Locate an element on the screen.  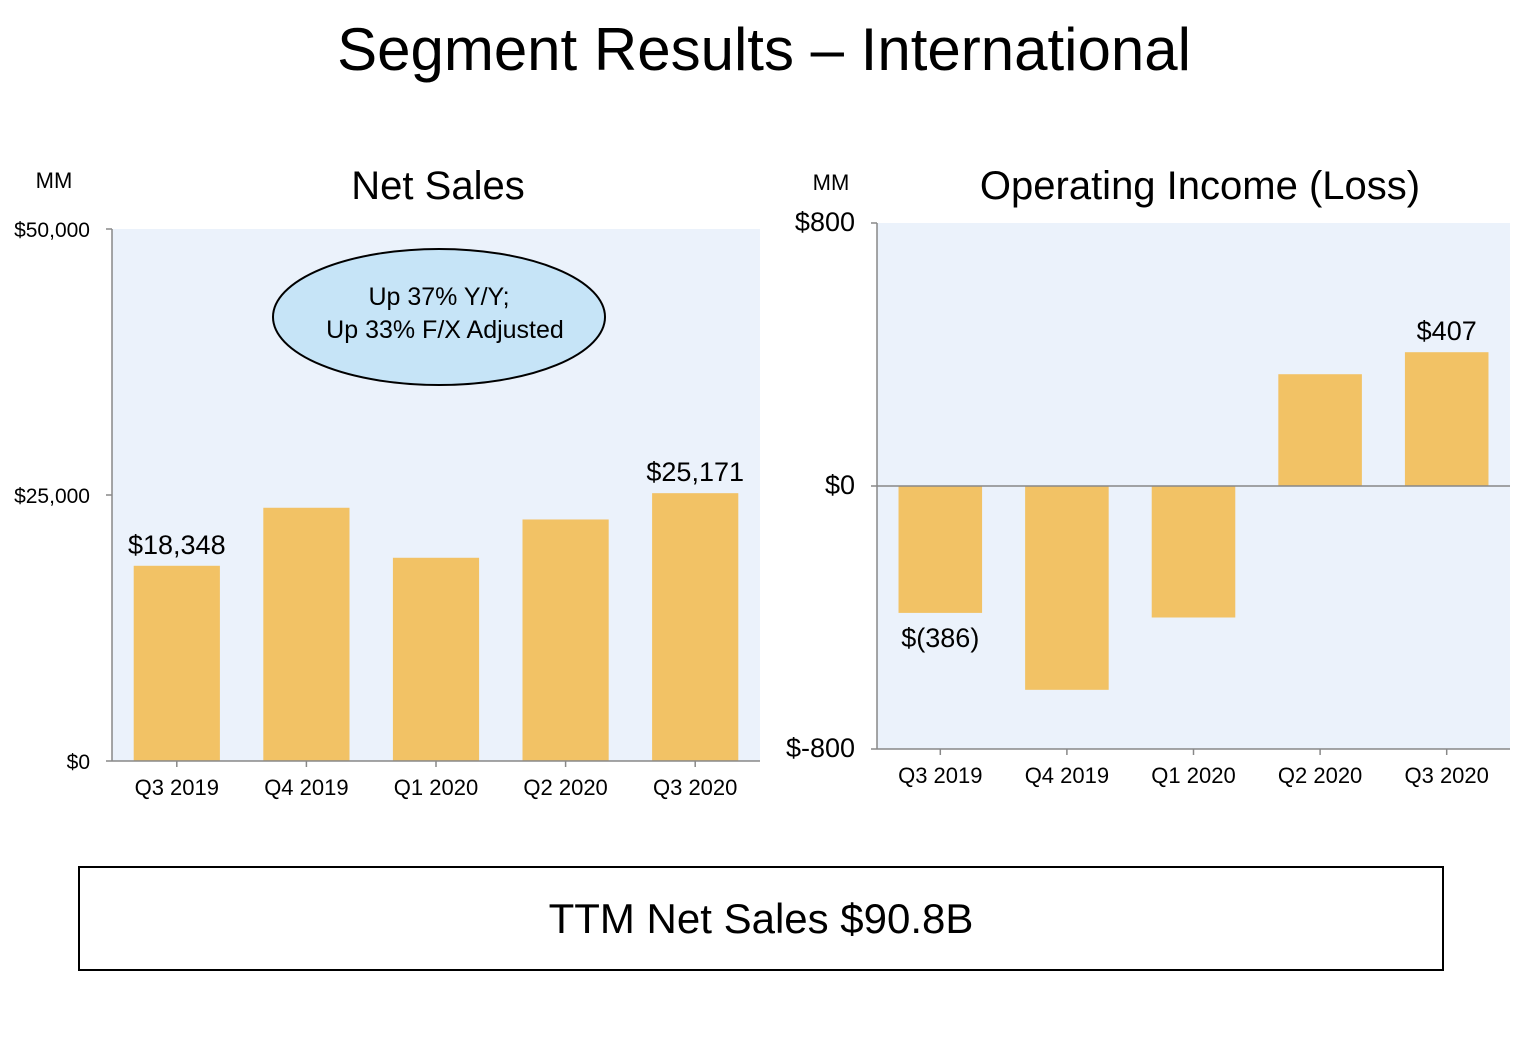
growth-callout: Up 37% Y/Y; Up 33% F/X Adjusted is located at coordinates (439, 317).